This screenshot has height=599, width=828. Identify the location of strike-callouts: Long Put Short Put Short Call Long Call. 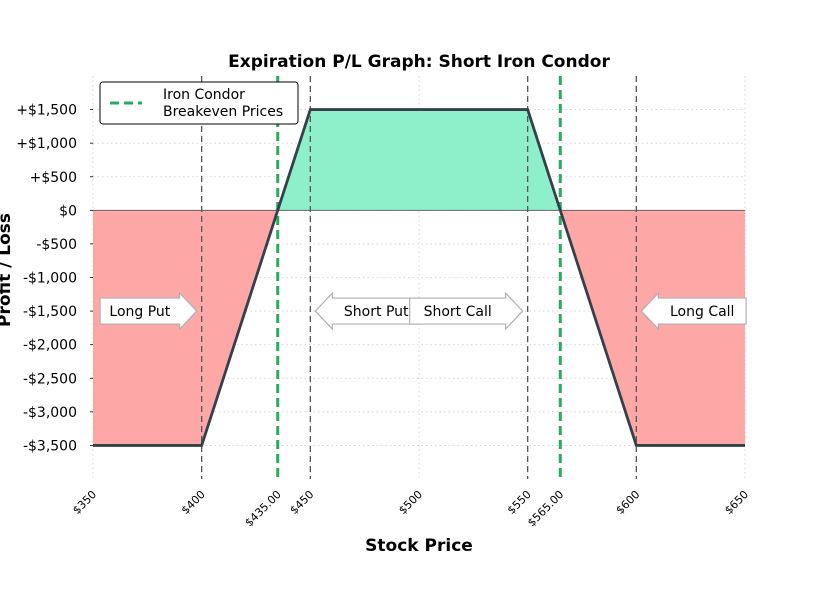
(423, 311).